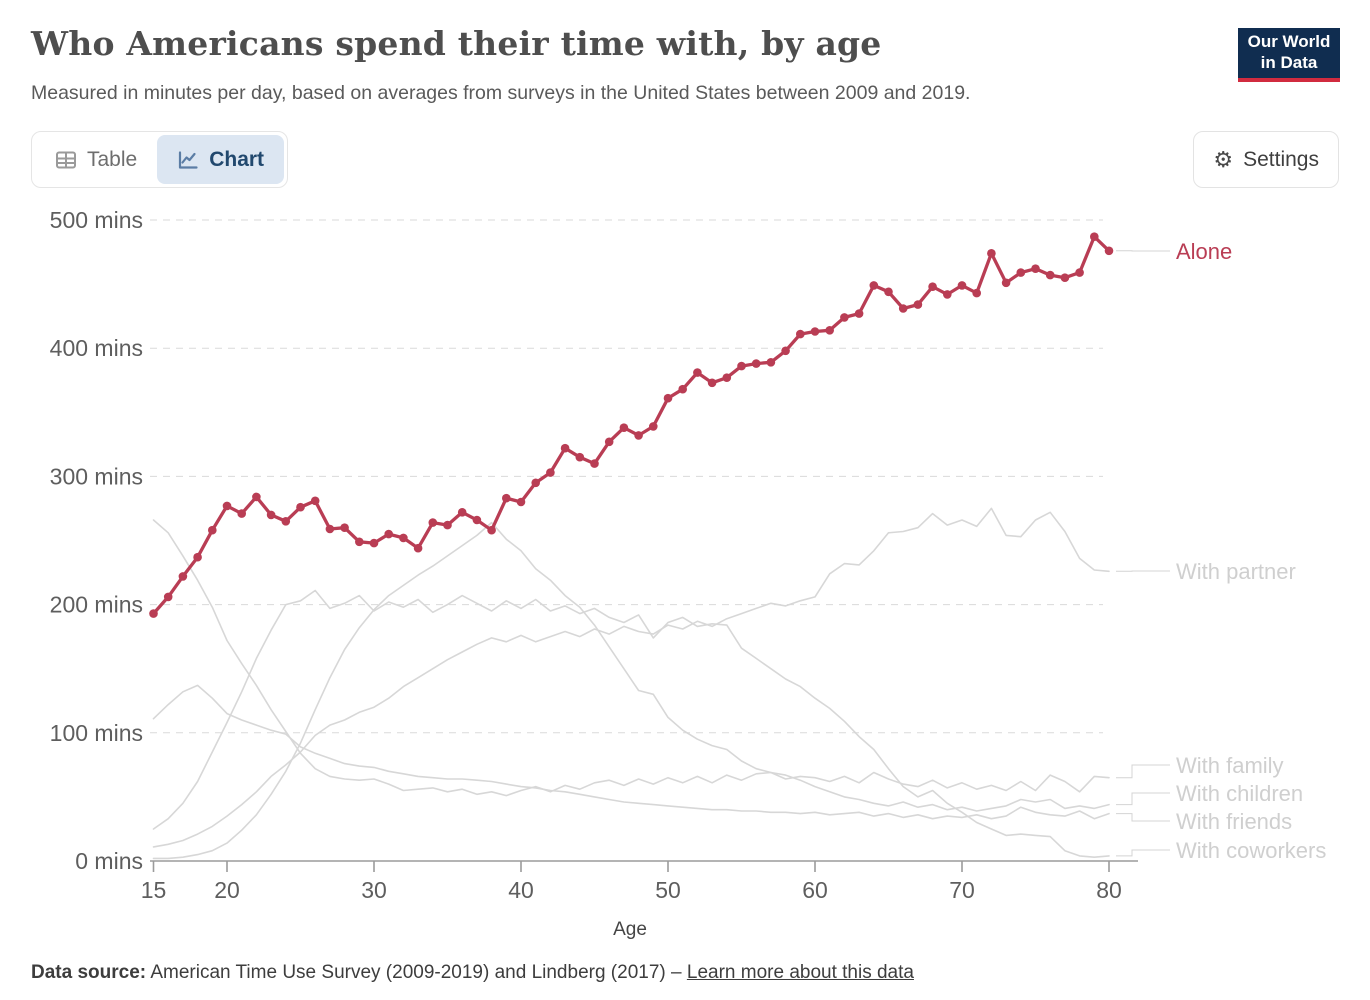 The width and height of the screenshot is (1370, 1000). Describe the element at coordinates (112, 159) in the screenshot. I see `tab-table-label: Table` at that location.